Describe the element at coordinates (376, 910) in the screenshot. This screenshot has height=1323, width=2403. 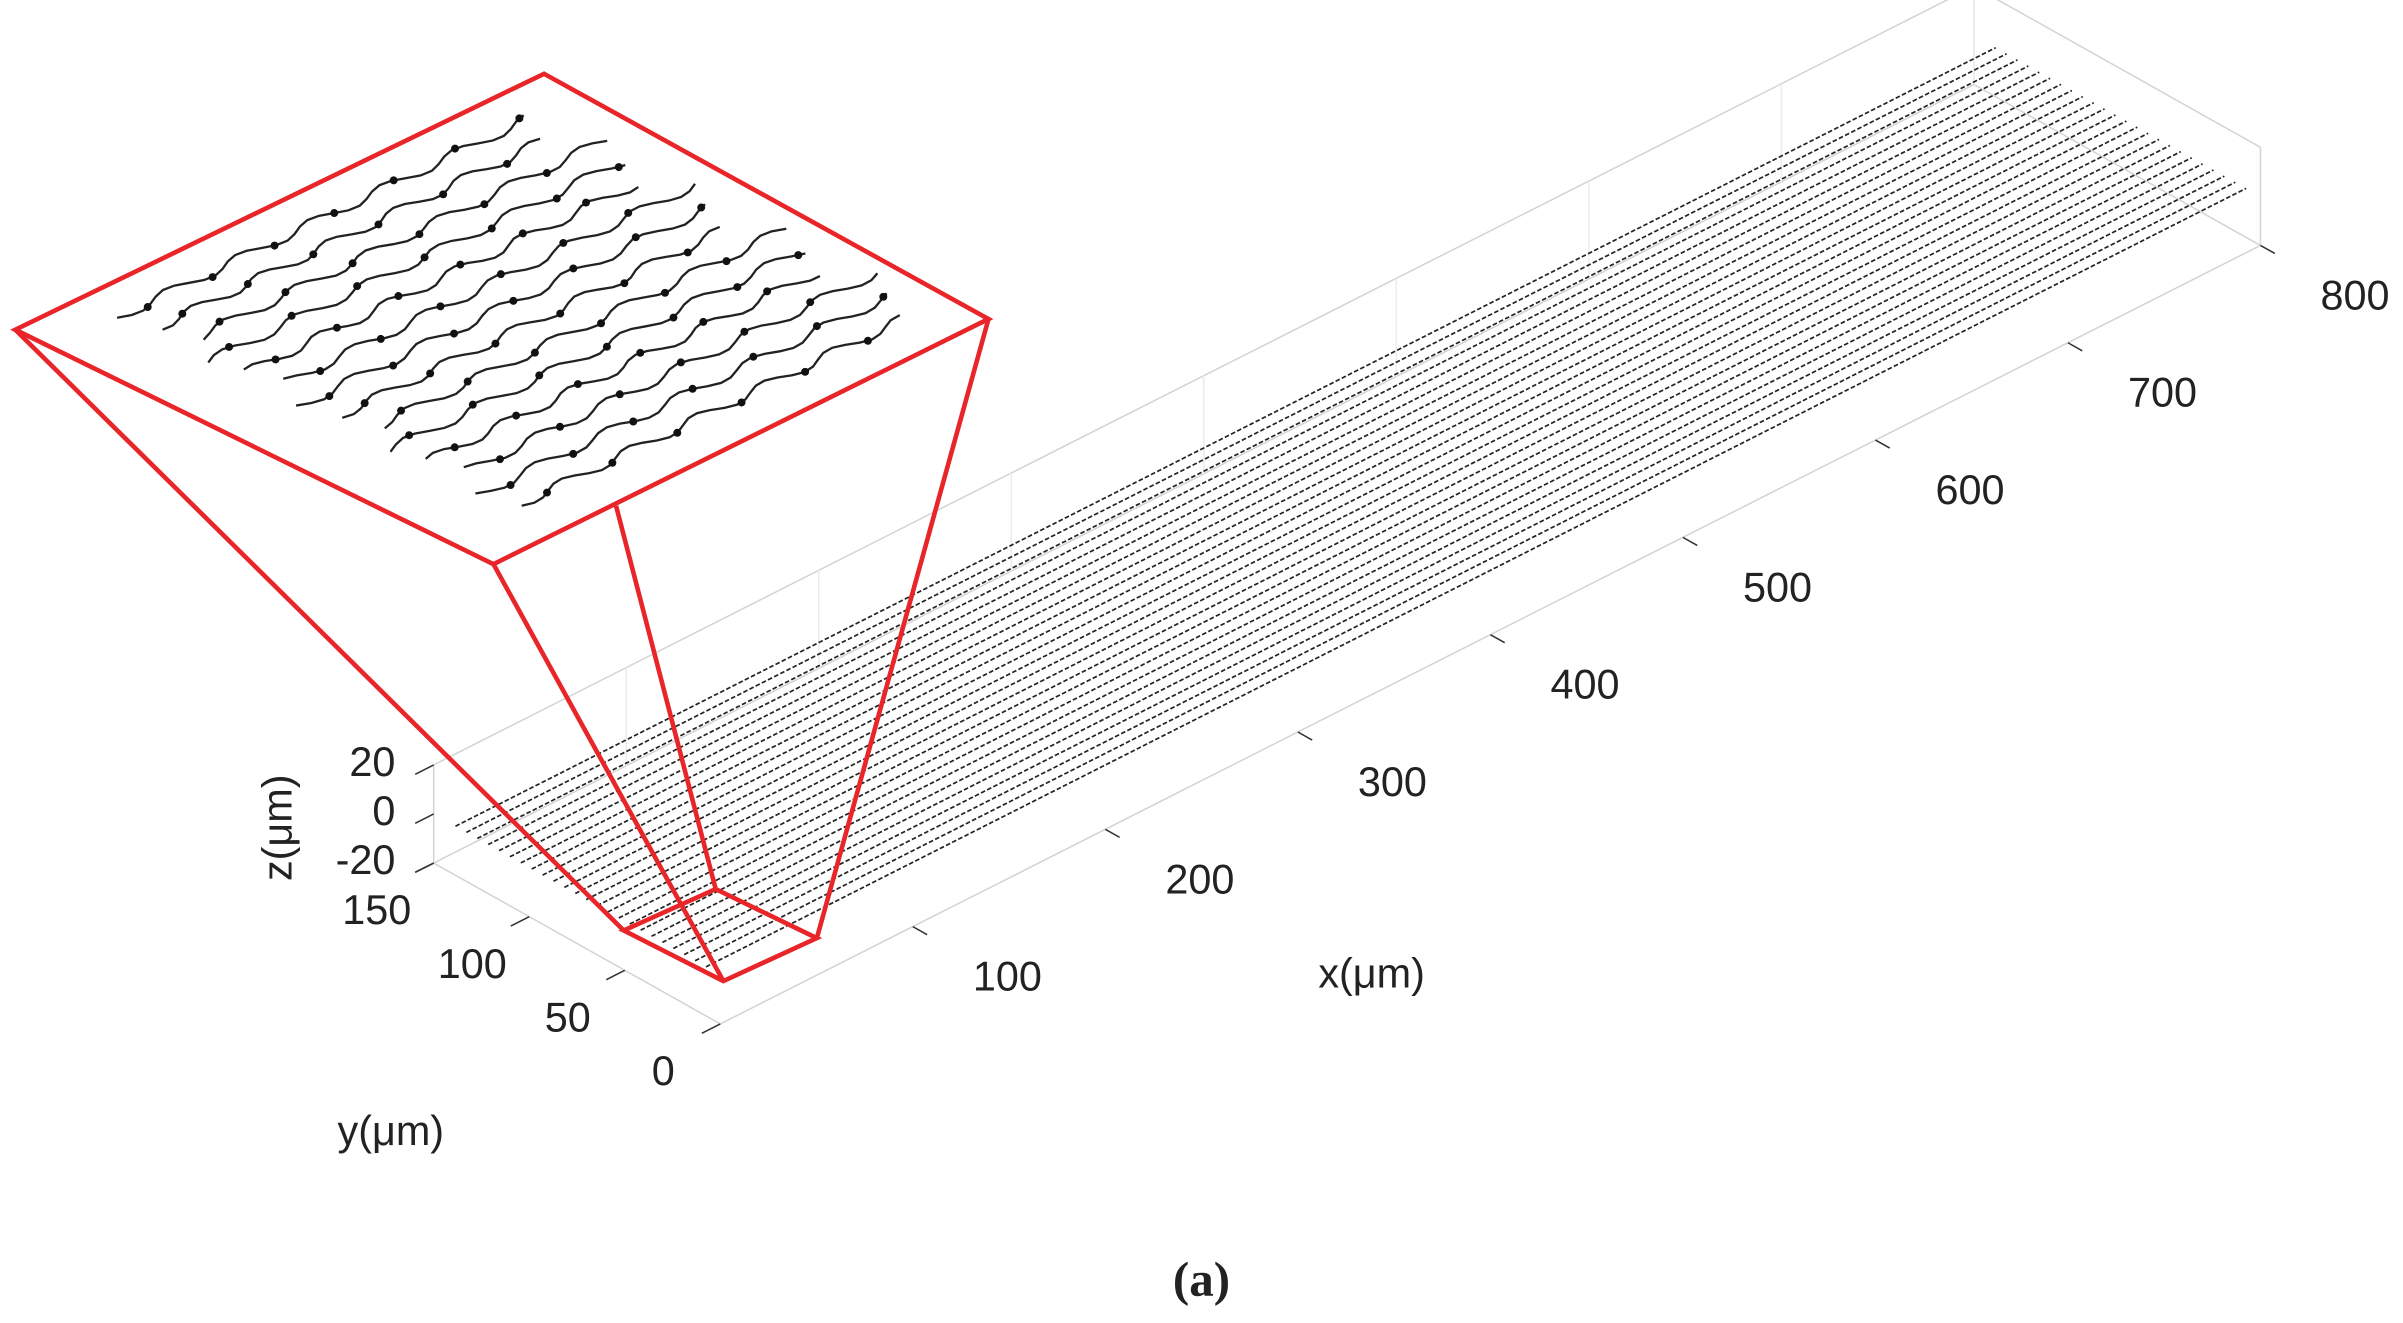
I see `y-tick-label: 150` at that location.